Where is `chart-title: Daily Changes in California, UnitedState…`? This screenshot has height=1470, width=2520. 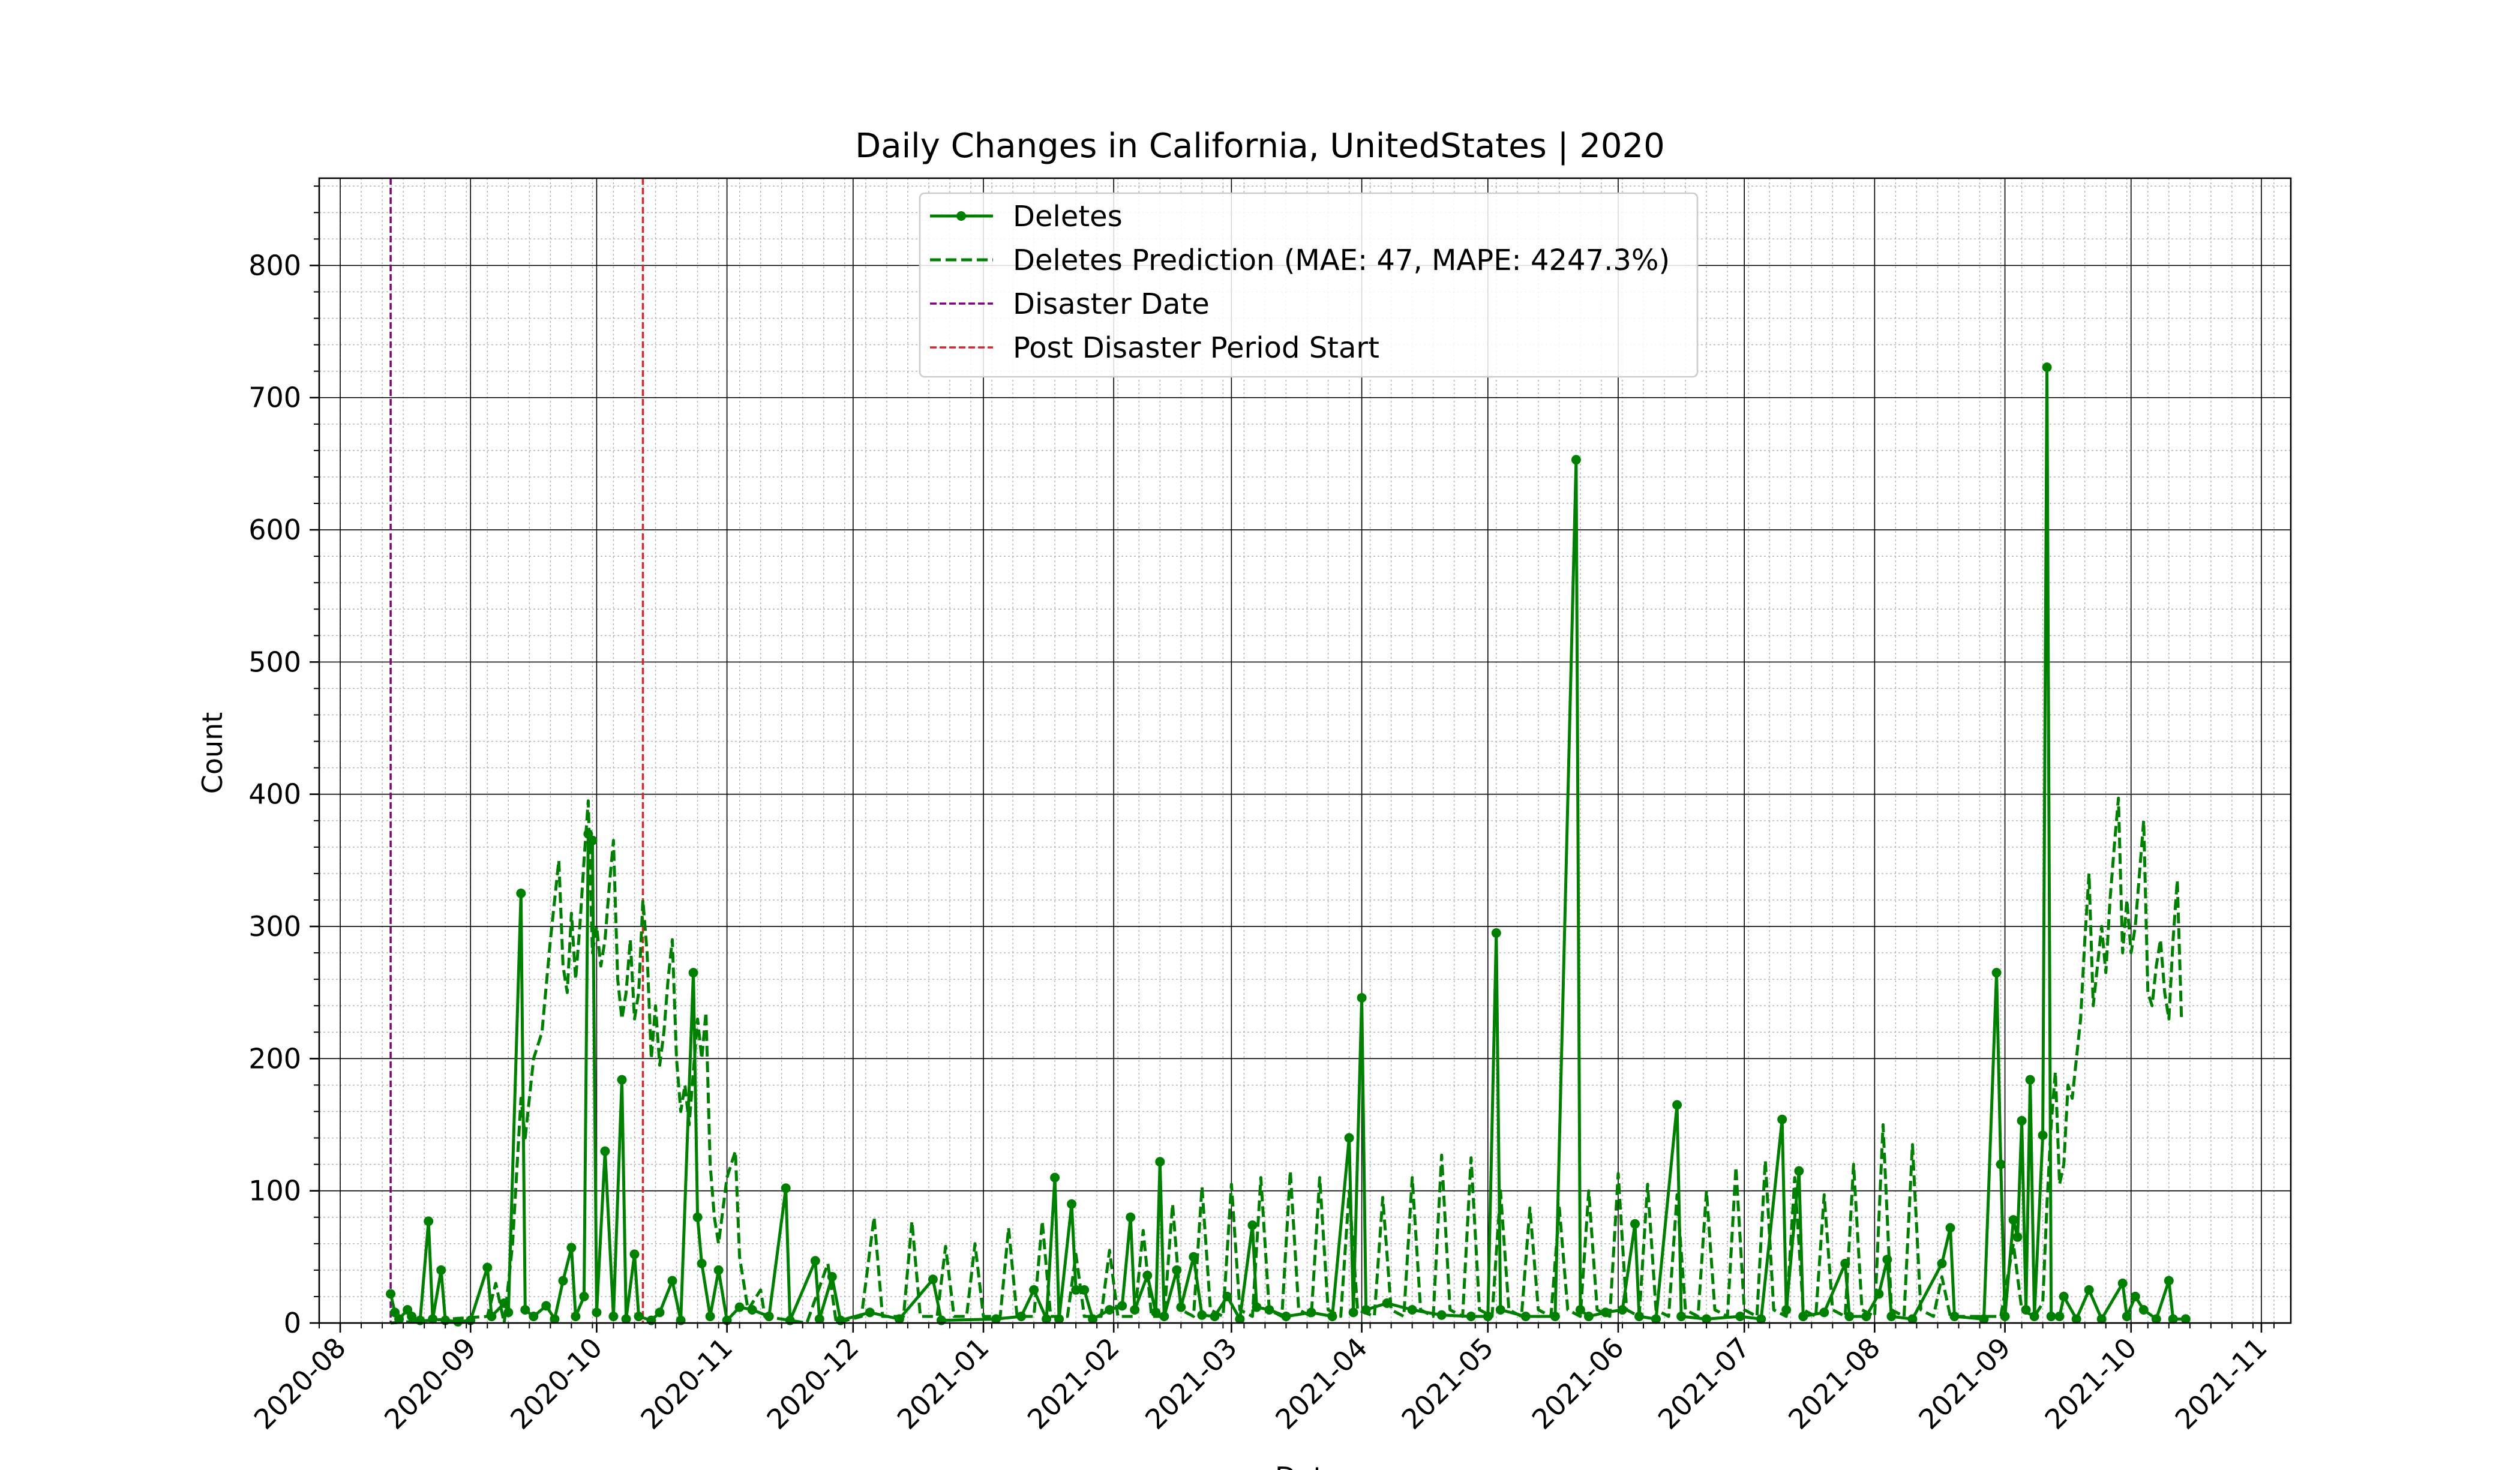
chart-title: Daily Changes in California, UnitedState… is located at coordinates (1260, 146).